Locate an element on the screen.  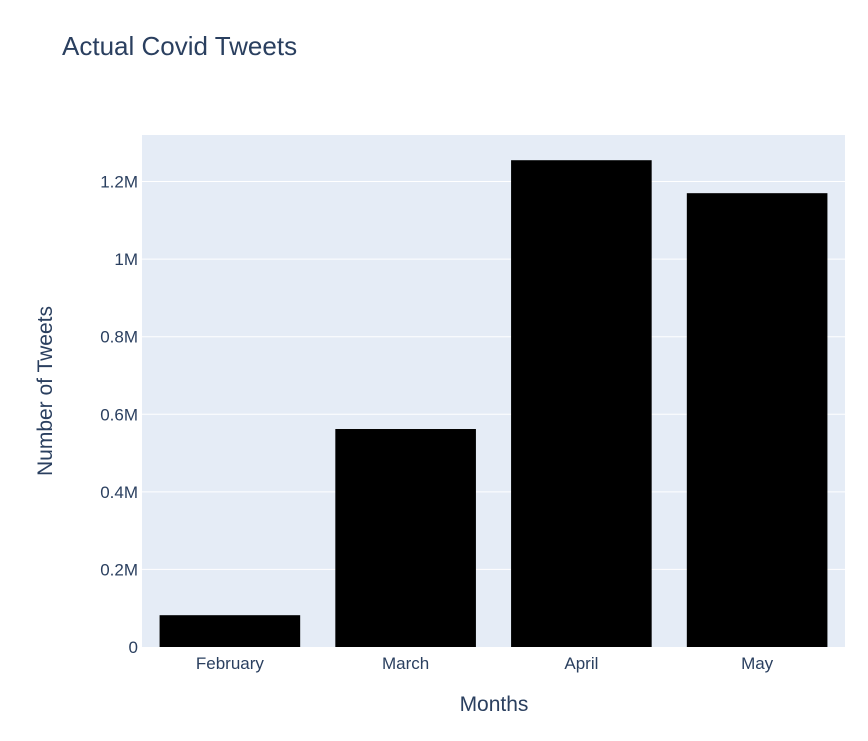
y-tick-label: 0.8M is located at coordinates (119, 337).